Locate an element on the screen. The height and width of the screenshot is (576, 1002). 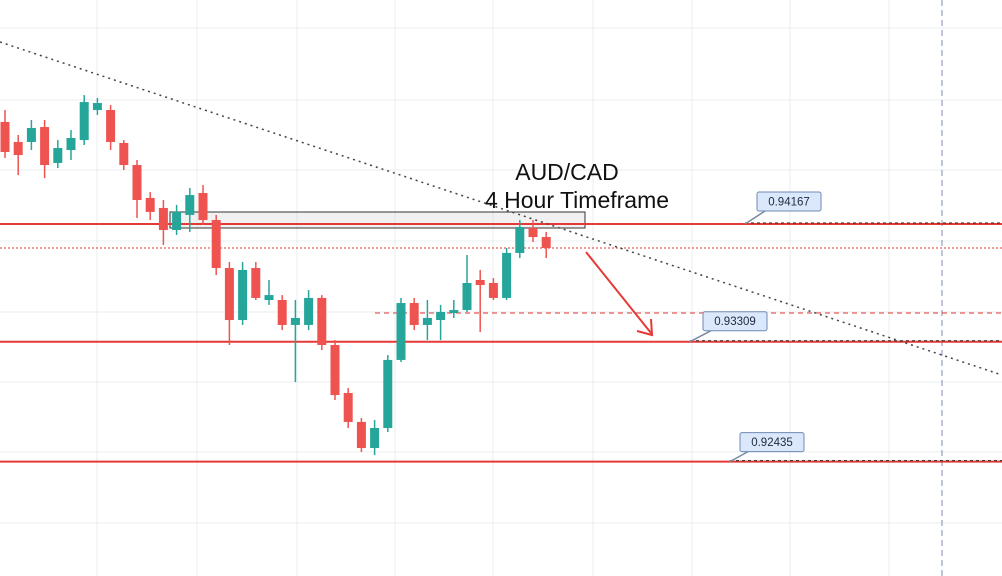
level-label: 0.94167 is located at coordinates (789, 203).